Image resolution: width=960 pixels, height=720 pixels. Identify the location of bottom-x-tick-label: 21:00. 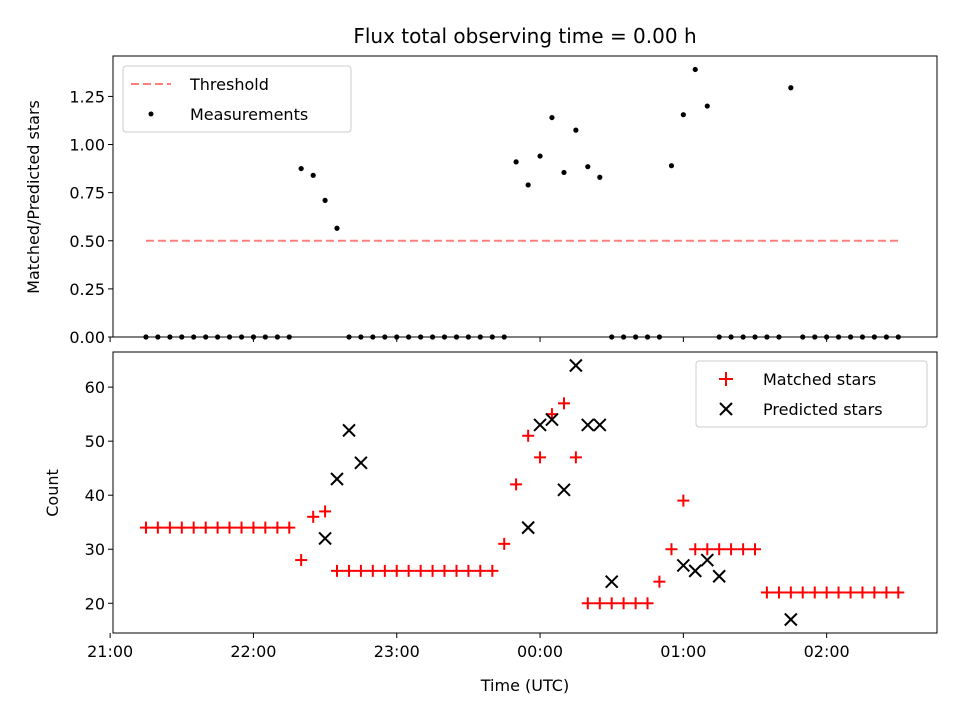
(110, 651).